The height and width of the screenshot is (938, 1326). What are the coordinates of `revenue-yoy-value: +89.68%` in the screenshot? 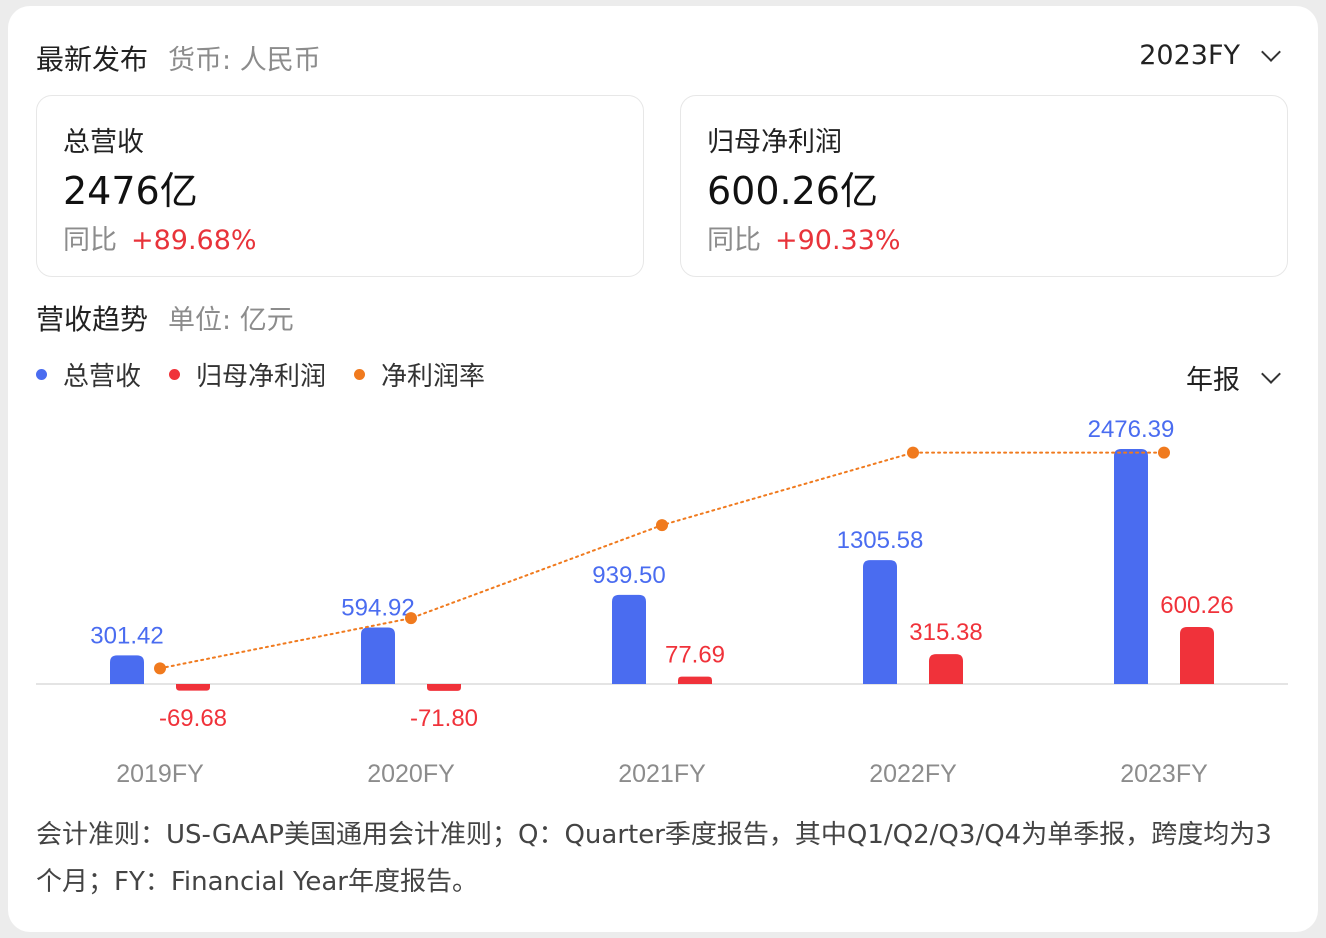 It's located at (194, 240).